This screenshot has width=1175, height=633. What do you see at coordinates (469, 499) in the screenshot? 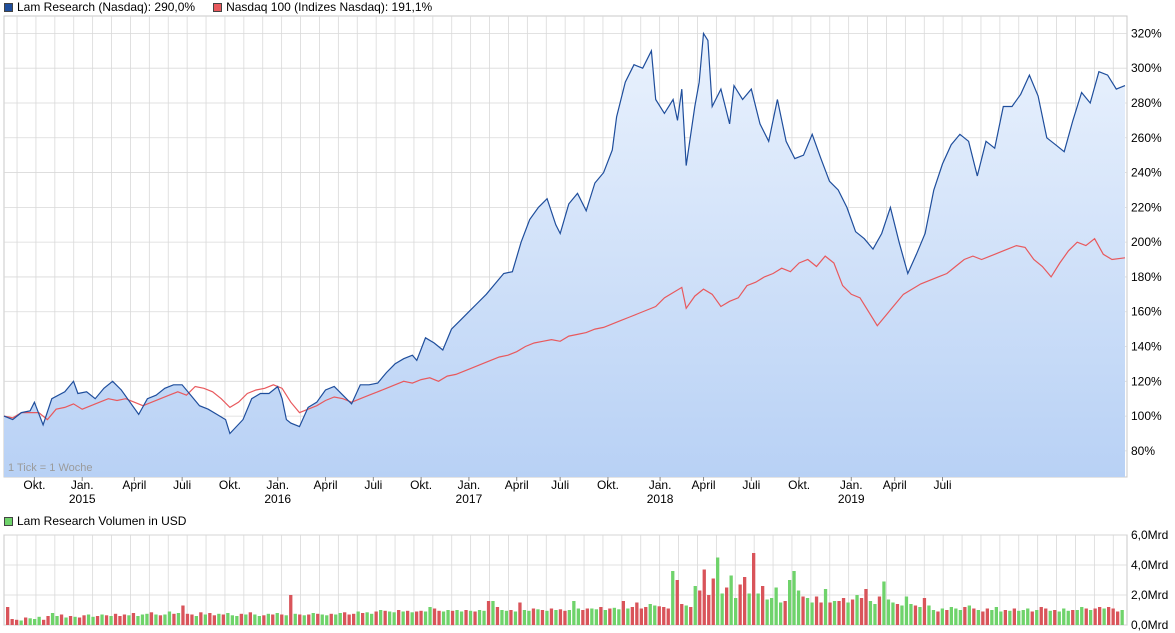
I see `x-year-label: 2017` at bounding box center [469, 499].